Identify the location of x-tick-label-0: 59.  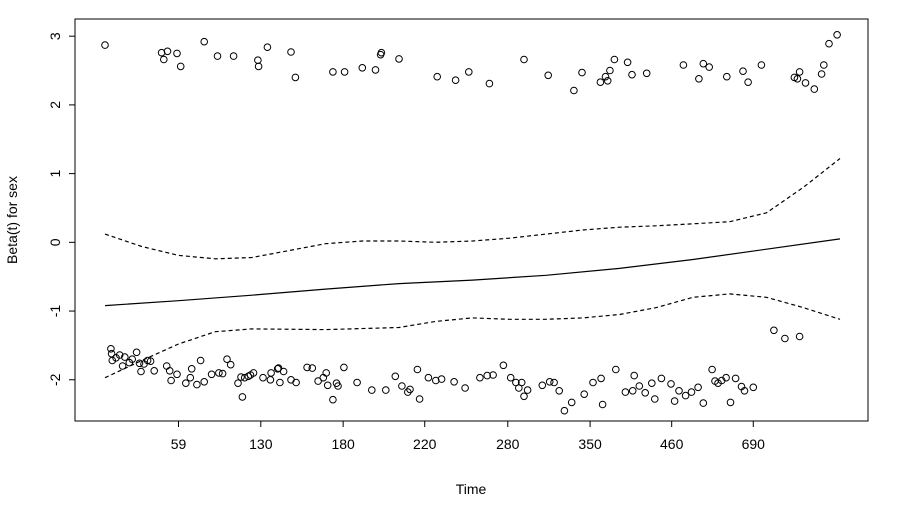
(179, 444).